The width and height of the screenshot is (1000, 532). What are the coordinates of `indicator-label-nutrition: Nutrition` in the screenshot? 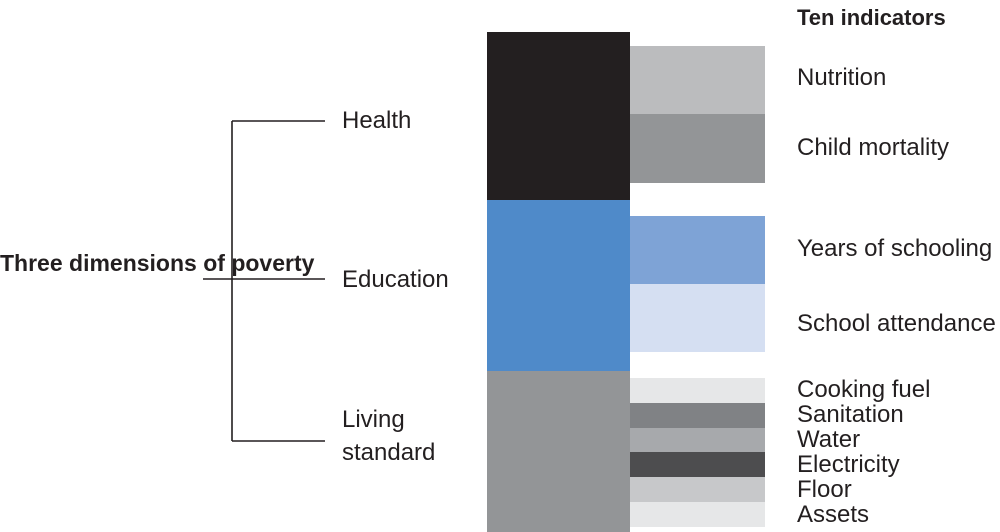 It's located at (842, 77).